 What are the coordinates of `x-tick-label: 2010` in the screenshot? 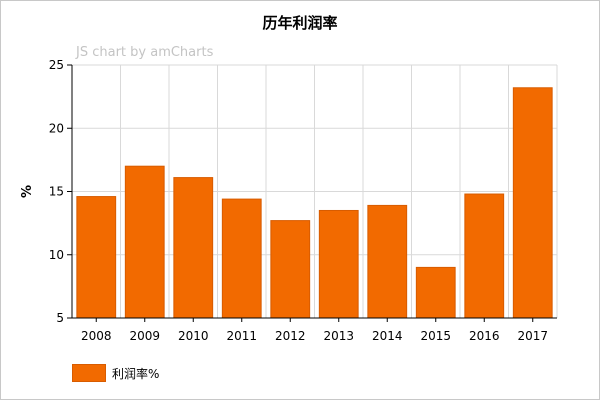 It's located at (193, 336).